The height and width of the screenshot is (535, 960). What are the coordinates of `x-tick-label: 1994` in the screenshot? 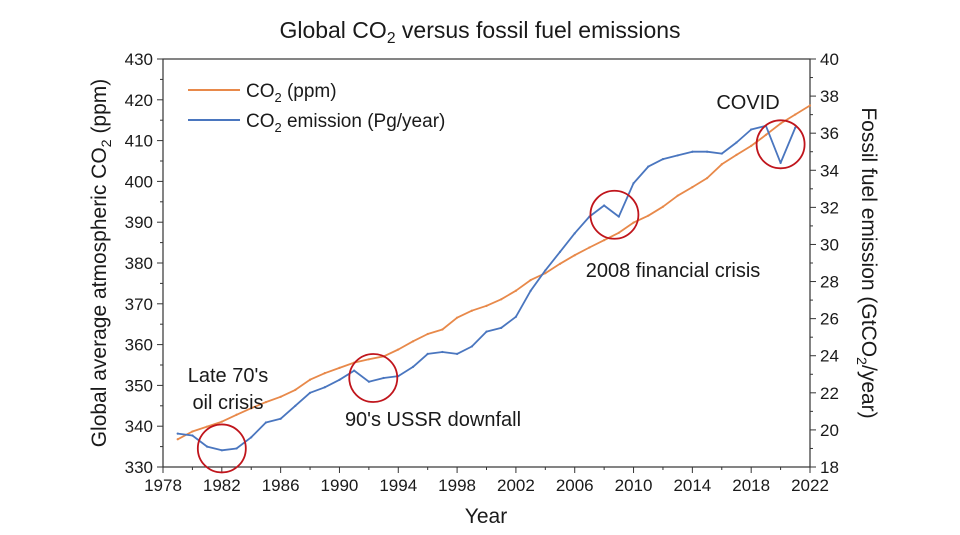 It's located at (398, 485).